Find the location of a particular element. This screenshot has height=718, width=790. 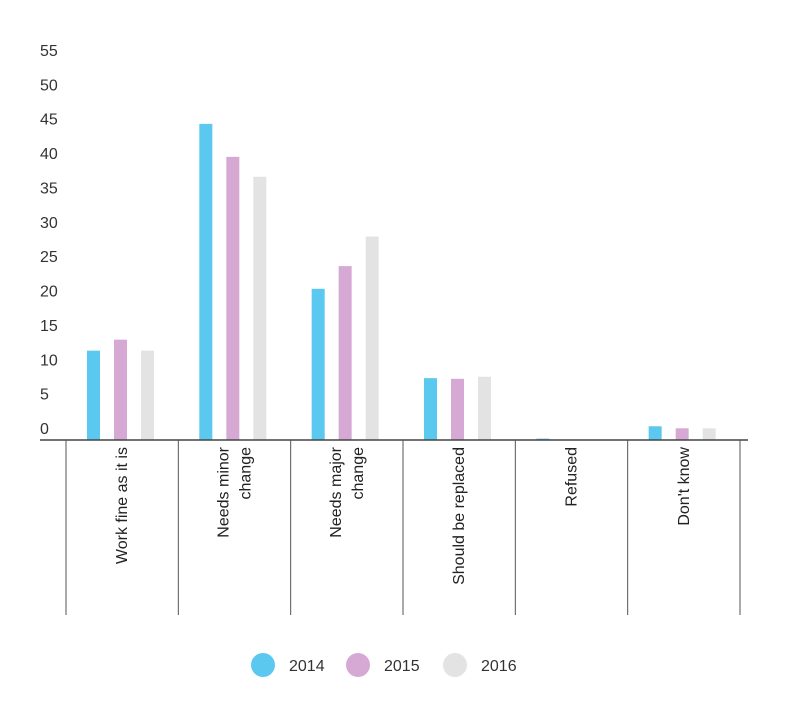

category-label: Should be replaced is located at coordinates (459, 516).